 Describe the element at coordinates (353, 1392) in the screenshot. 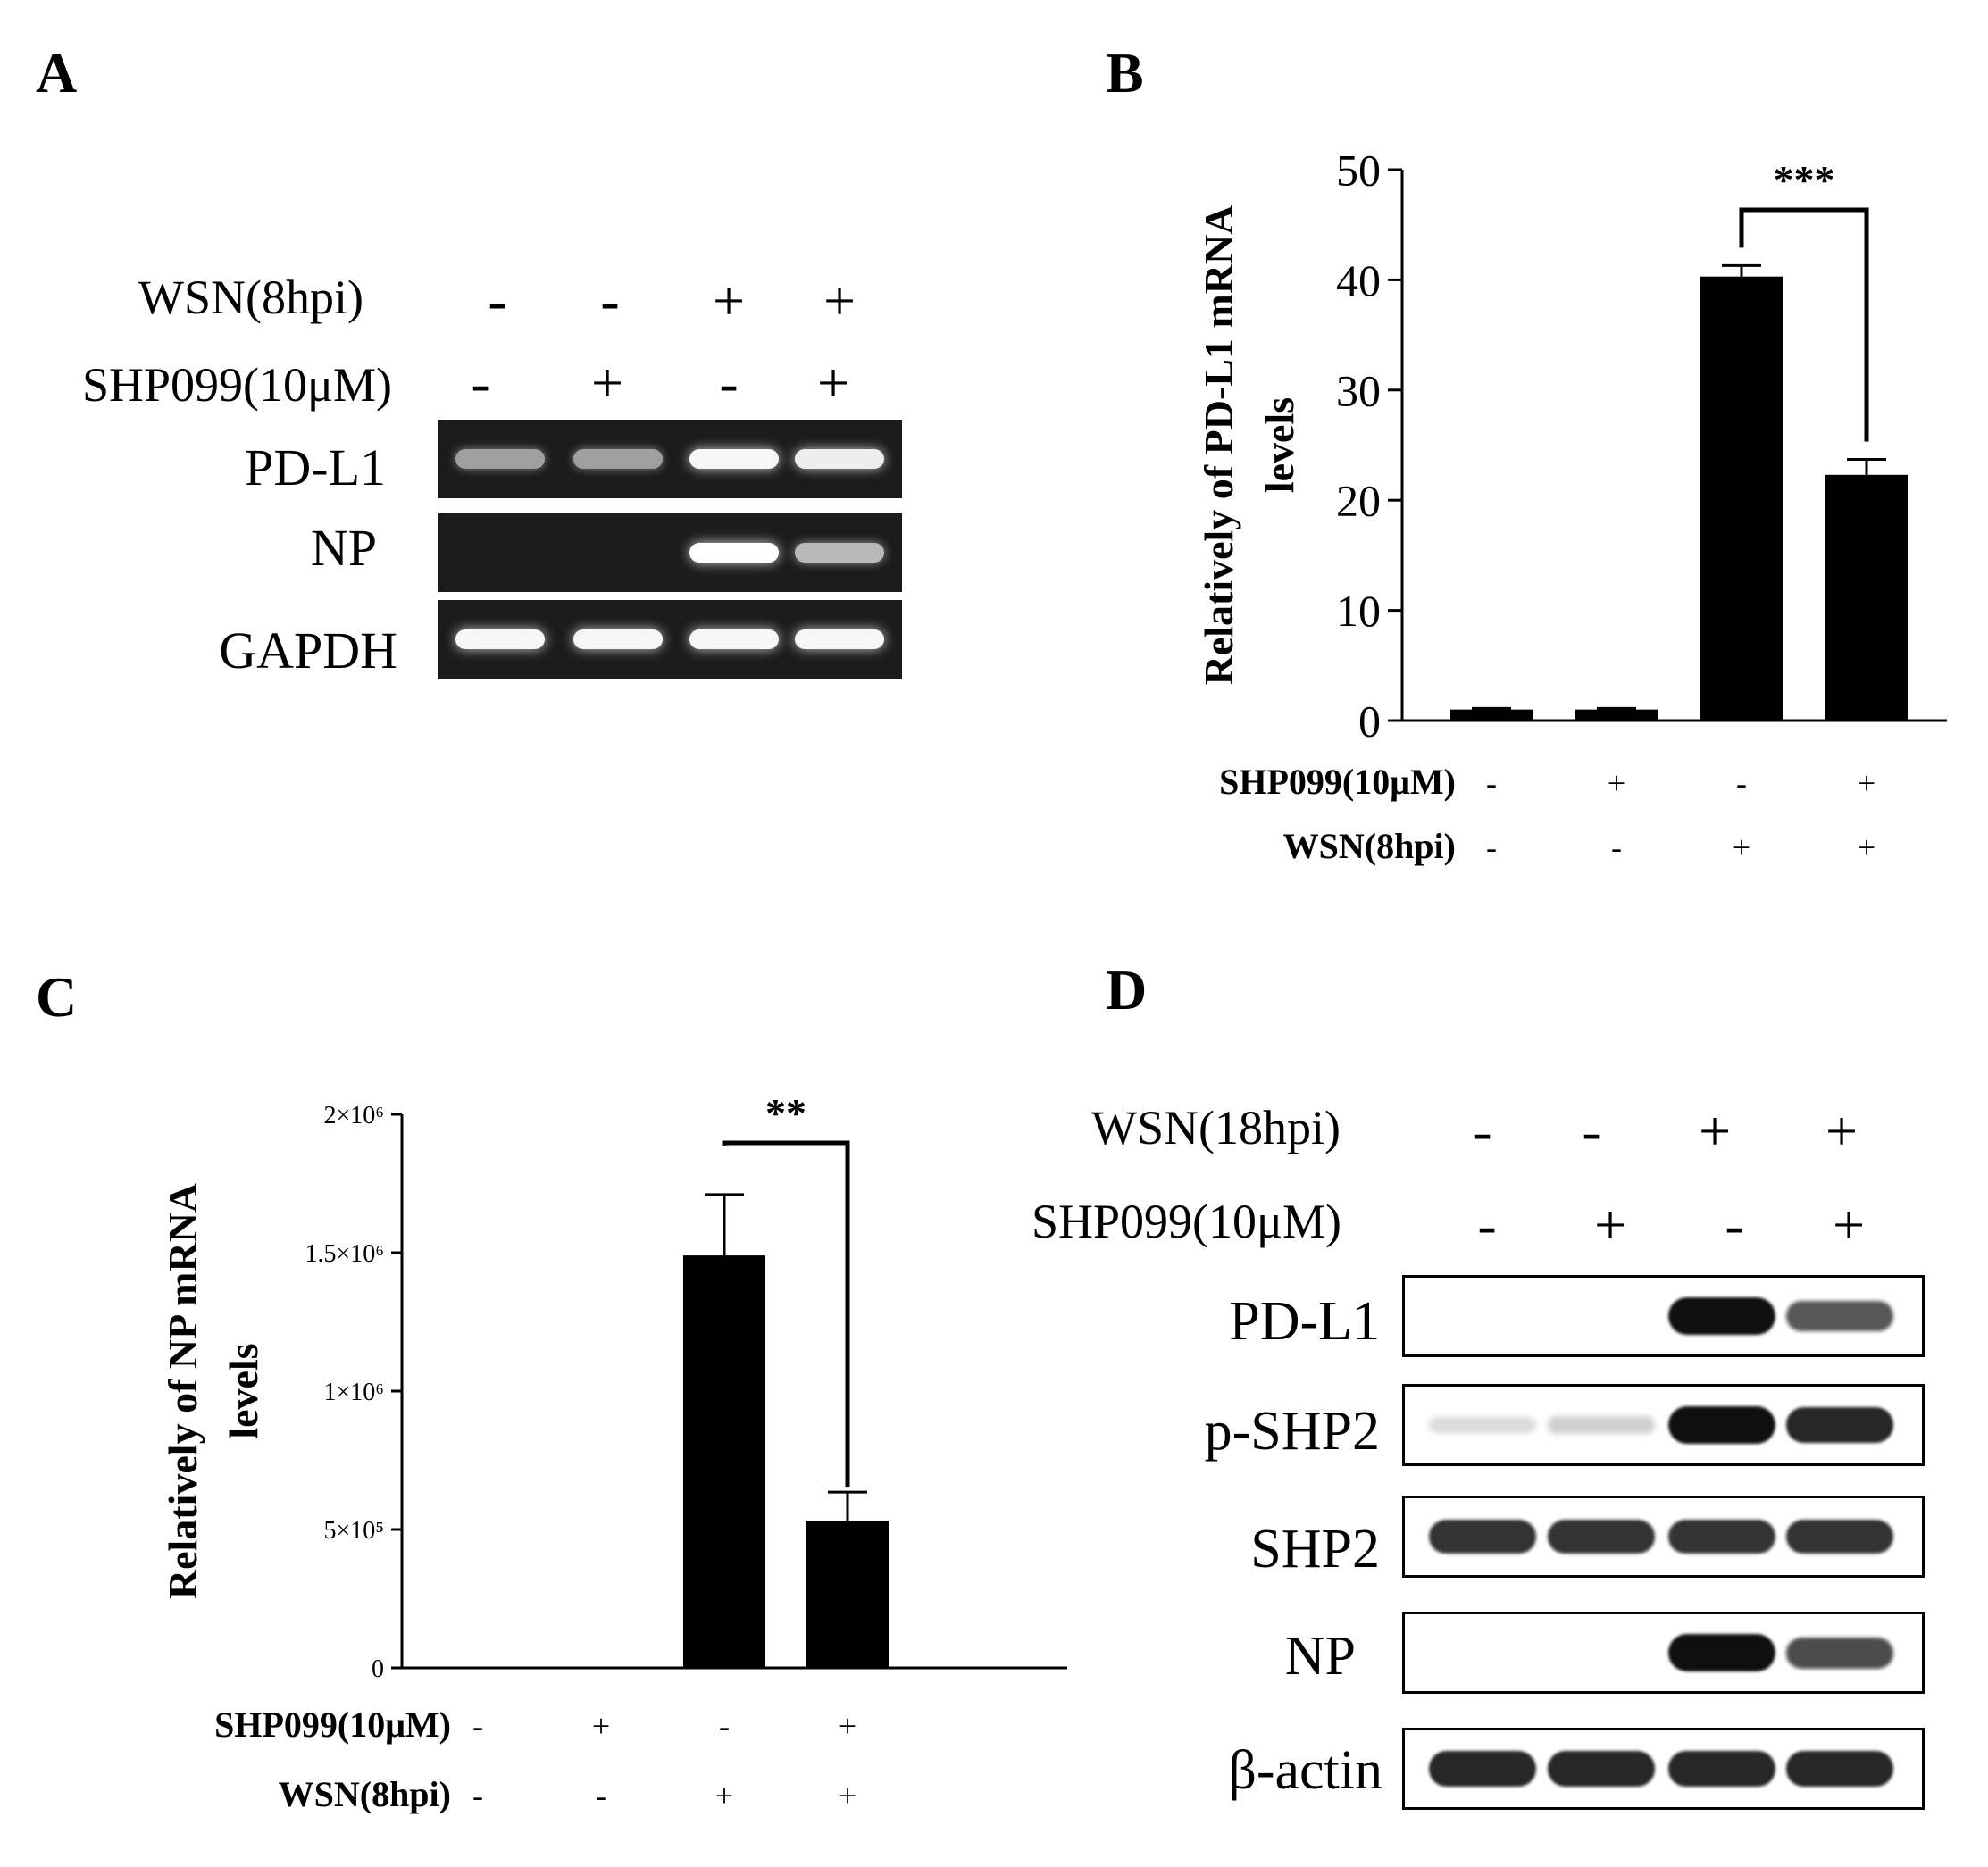

I see `y-tick-label: 1×10⁶` at that location.